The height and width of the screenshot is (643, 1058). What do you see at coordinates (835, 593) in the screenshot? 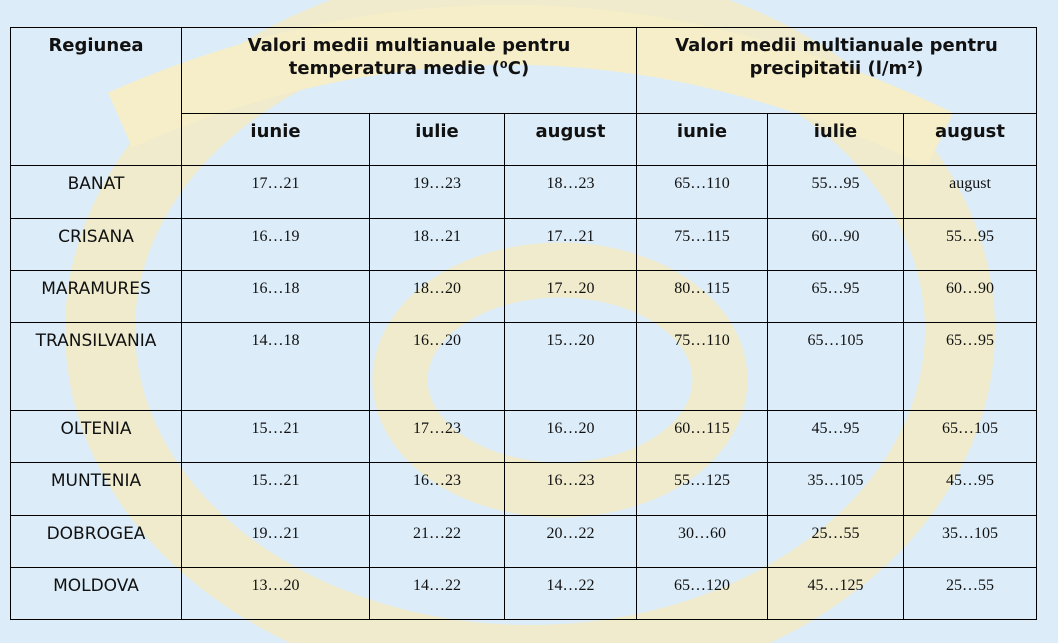
I see `value-cell: 45…125` at bounding box center [835, 593].